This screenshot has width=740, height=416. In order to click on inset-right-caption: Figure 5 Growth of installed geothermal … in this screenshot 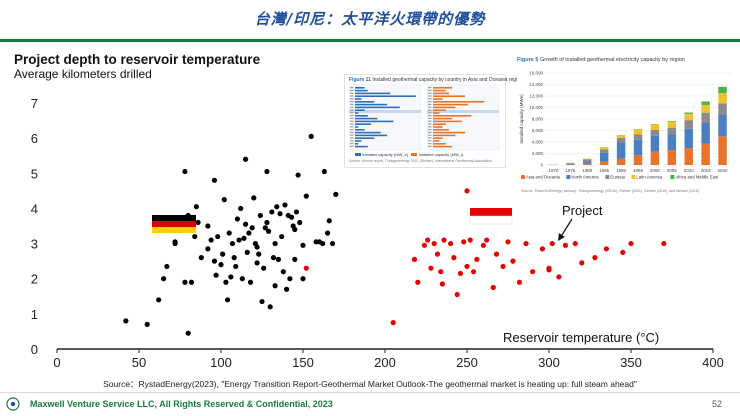, I will do `click(601, 60)`.